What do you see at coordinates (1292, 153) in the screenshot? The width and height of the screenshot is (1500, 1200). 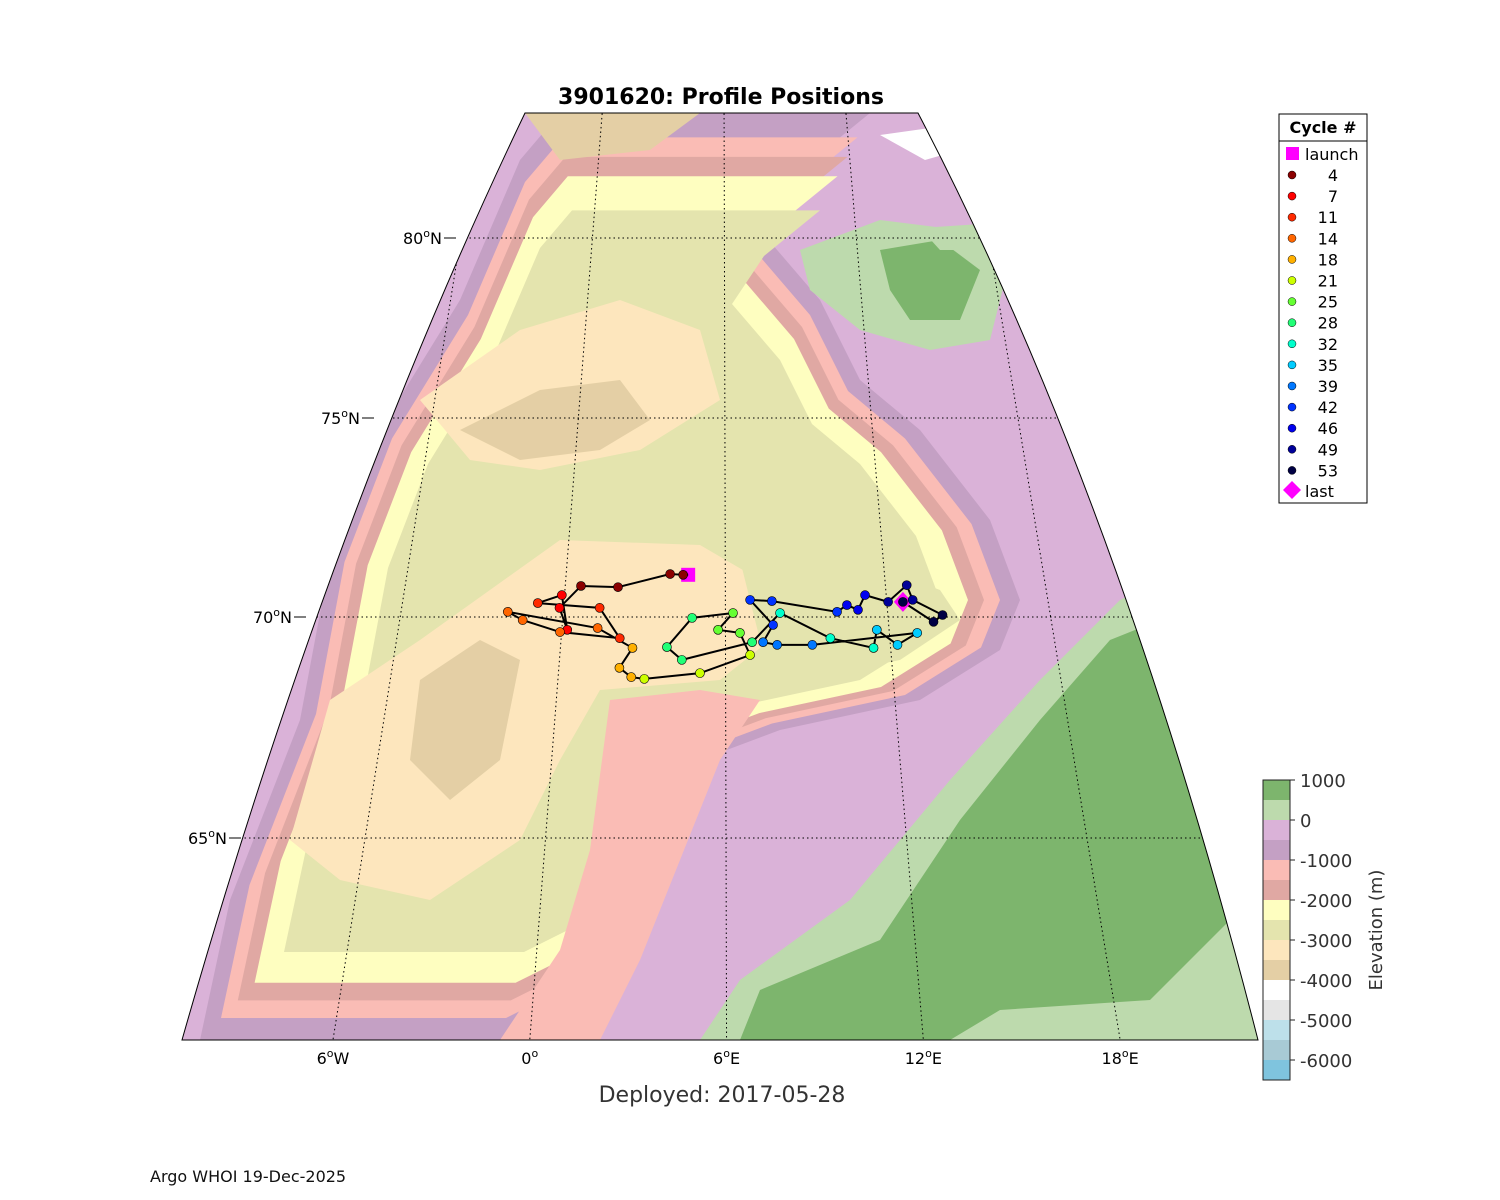 I see `launch-marker-icon` at bounding box center [1292, 153].